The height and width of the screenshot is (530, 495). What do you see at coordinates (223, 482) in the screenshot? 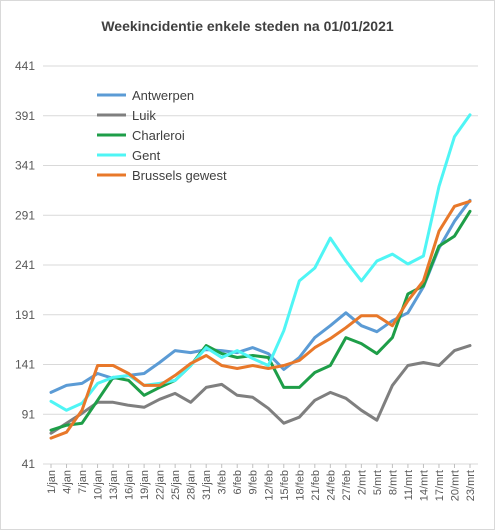
I see `x-tick-label: 3/feb` at bounding box center [223, 482].